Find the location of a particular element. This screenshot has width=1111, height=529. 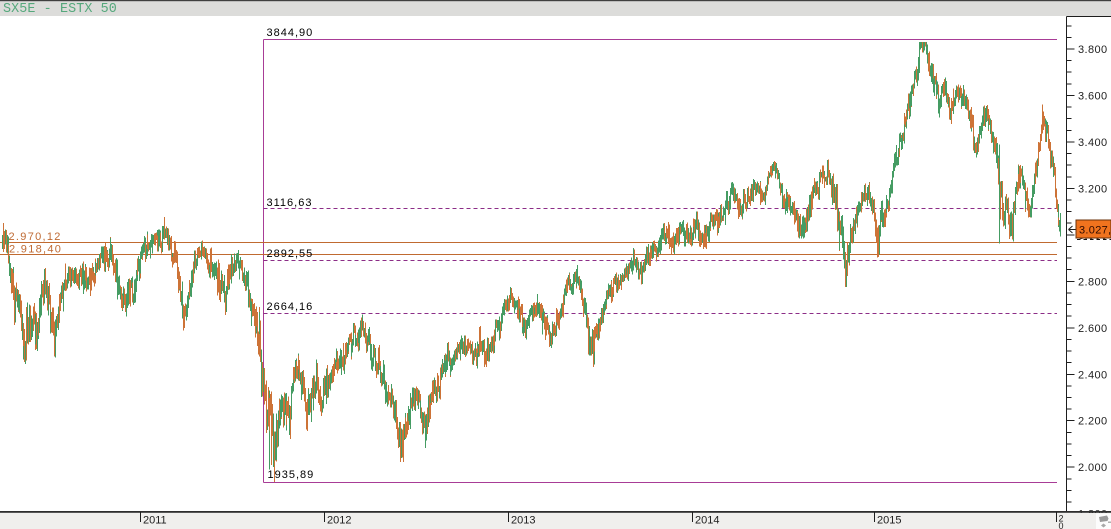

svg-text: 1935,89 is located at coordinates (291, 475).